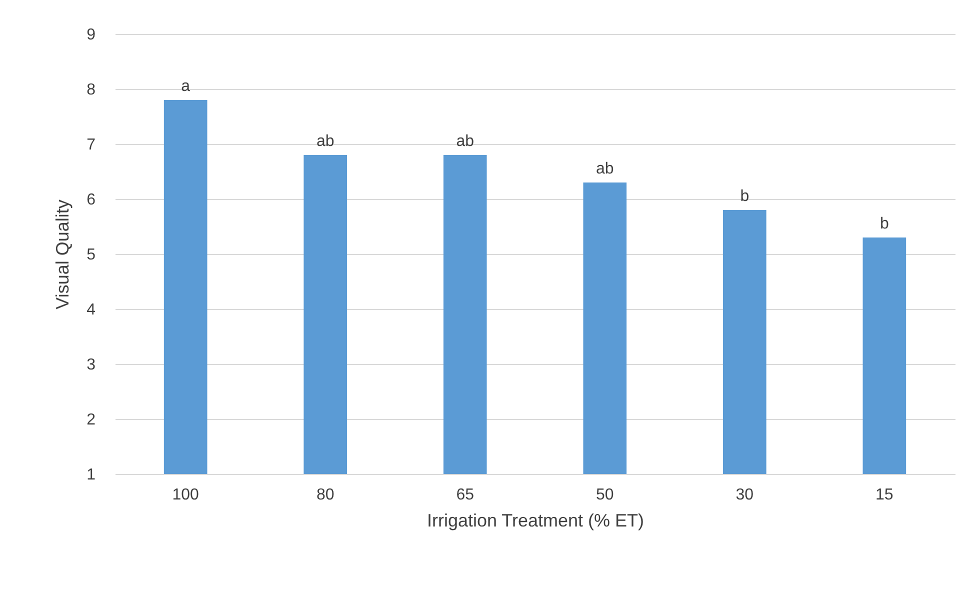 Image resolution: width=975 pixels, height=590 pixels. I want to click on y-tick-label: 5, so click(91, 255).